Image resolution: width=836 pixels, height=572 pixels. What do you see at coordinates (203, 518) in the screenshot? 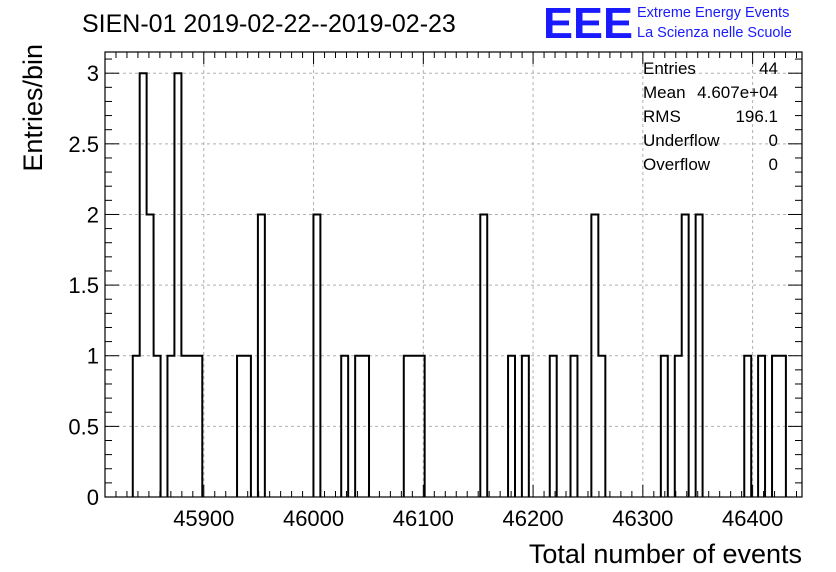
I see `x-tick-label: 45900` at bounding box center [203, 518].